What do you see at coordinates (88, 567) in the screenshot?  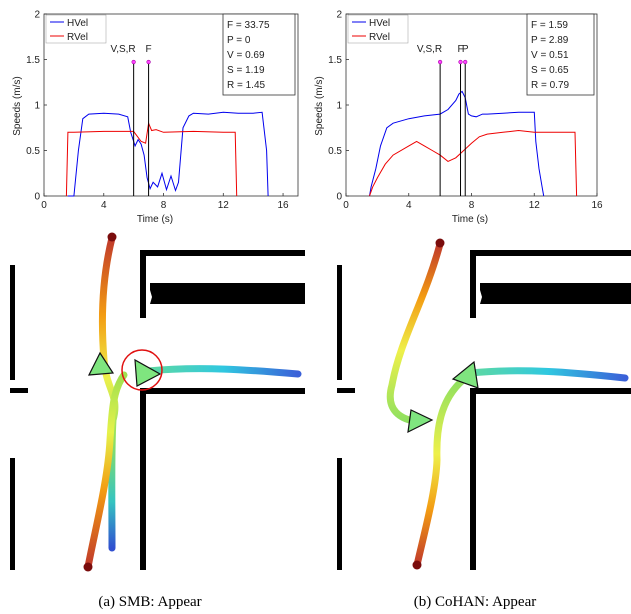 I see `map-a-robot-start-icon` at bounding box center [88, 567].